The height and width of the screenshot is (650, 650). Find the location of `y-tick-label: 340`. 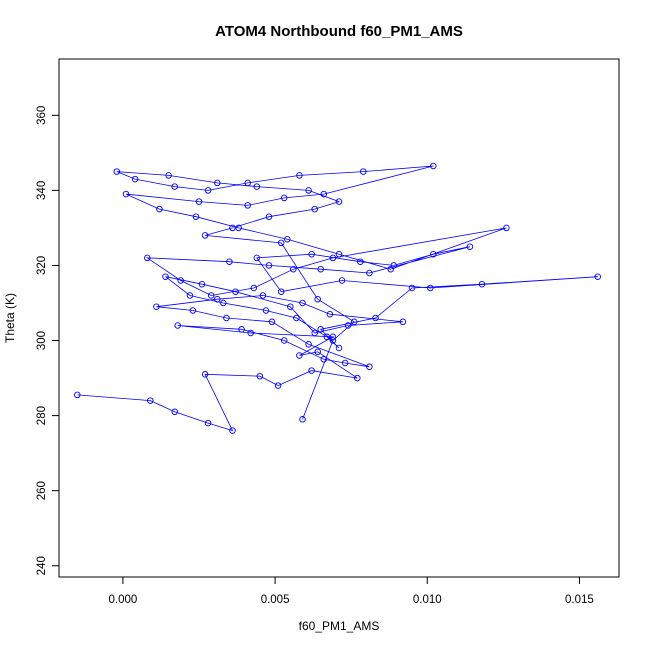

y-tick-label: 340 is located at coordinates (42, 190).